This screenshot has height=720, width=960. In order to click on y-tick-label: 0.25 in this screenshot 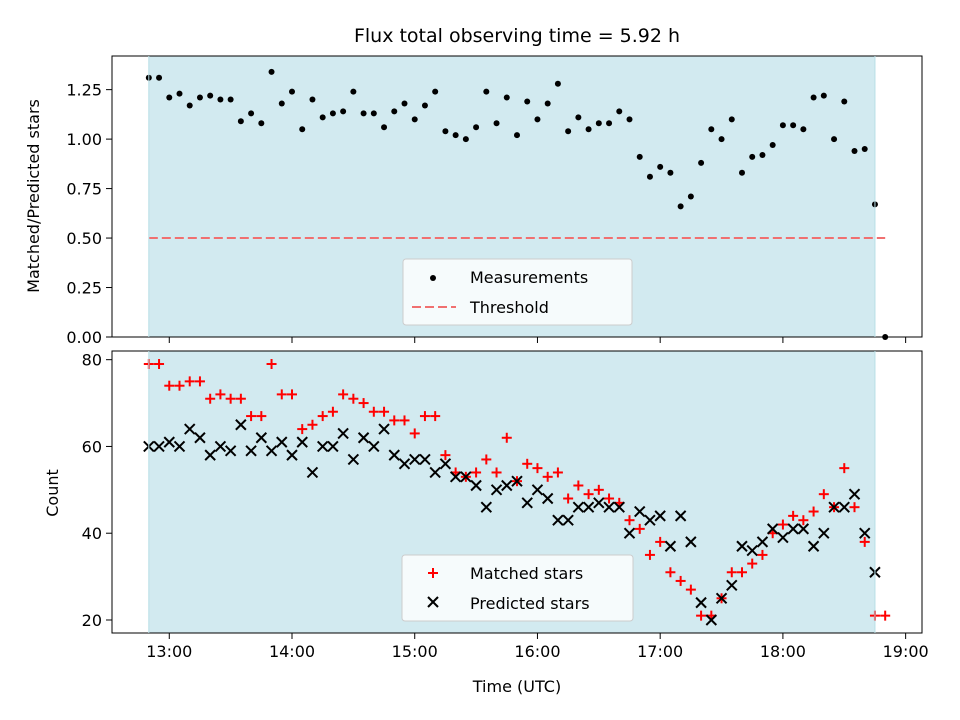, I will do `click(84, 288)`.